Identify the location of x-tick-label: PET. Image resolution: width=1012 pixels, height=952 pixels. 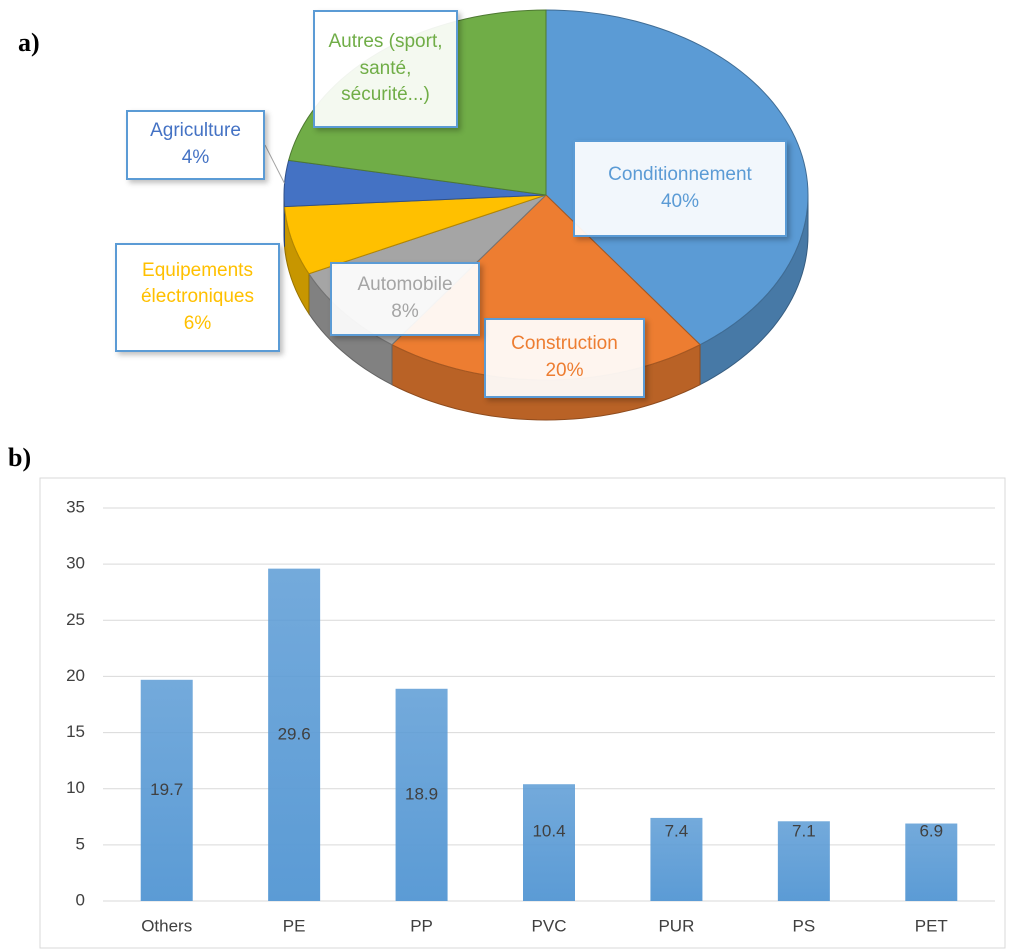
(931, 925).